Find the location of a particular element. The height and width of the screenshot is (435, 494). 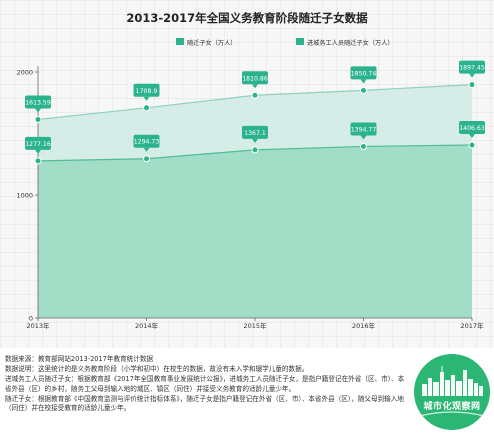

x-tick-label: 2014年 is located at coordinates (147, 325).